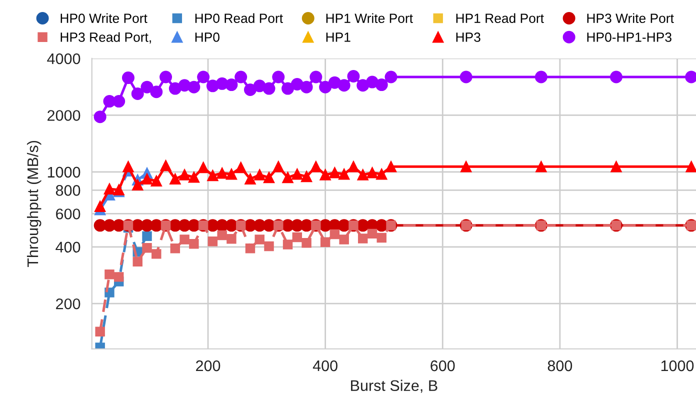 The width and height of the screenshot is (696, 409). Describe the element at coordinates (560, 366) in the screenshot. I see `x-tick-label: 800` at that location.